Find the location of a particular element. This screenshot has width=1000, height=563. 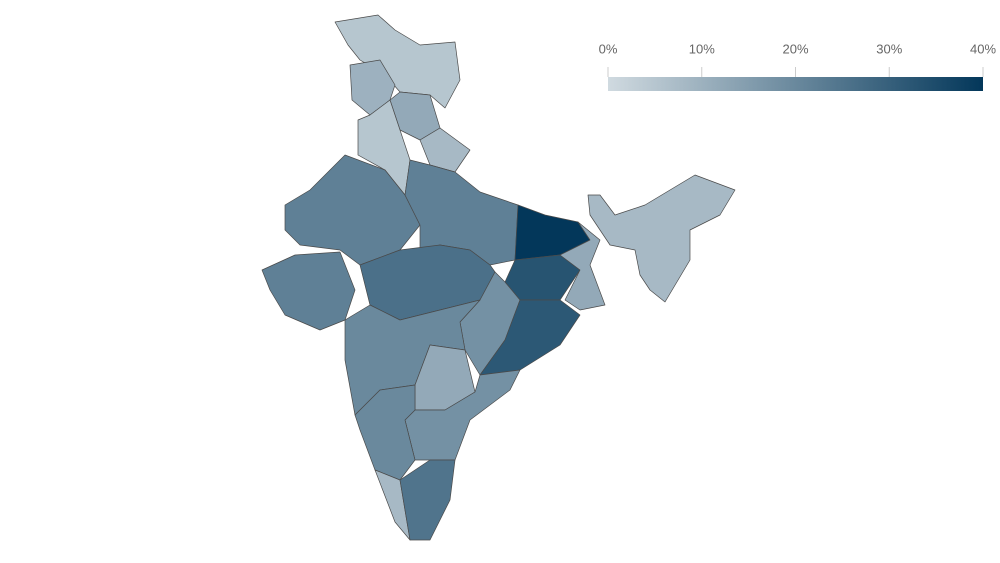

color-scale is located at coordinates (795, 84).